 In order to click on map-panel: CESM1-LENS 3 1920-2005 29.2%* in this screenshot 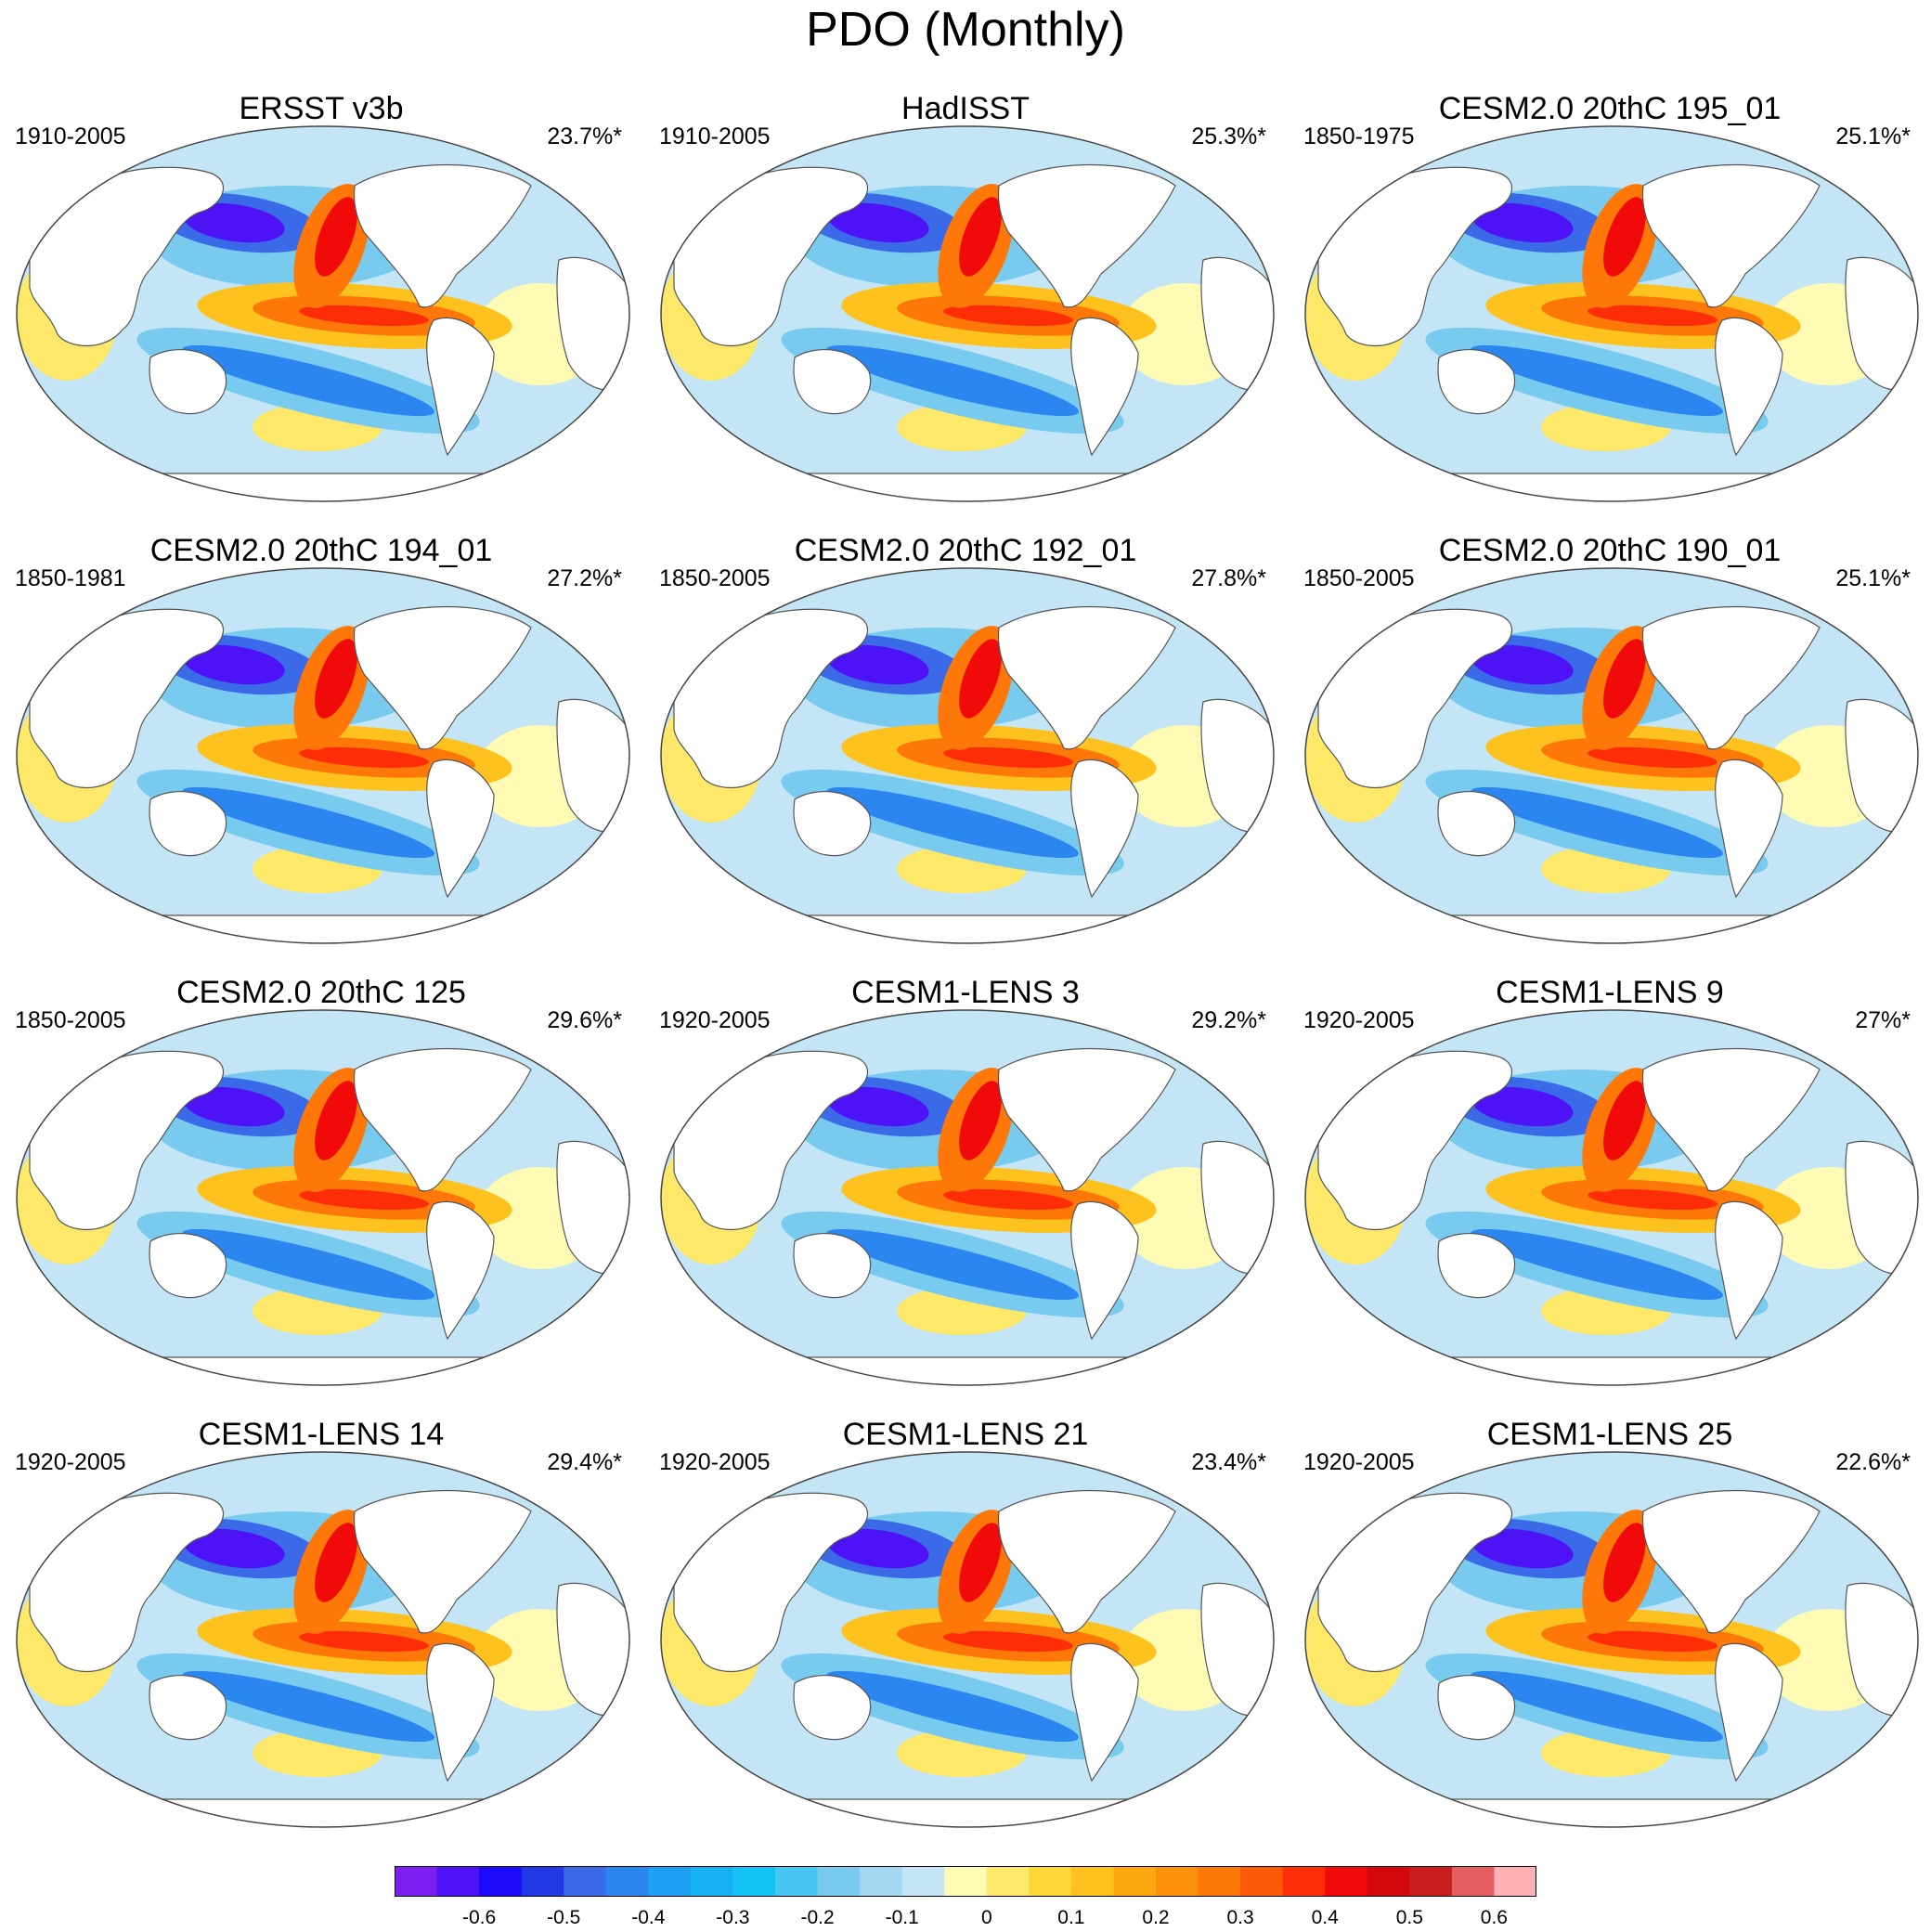, I will do `click(965, 1185)`.